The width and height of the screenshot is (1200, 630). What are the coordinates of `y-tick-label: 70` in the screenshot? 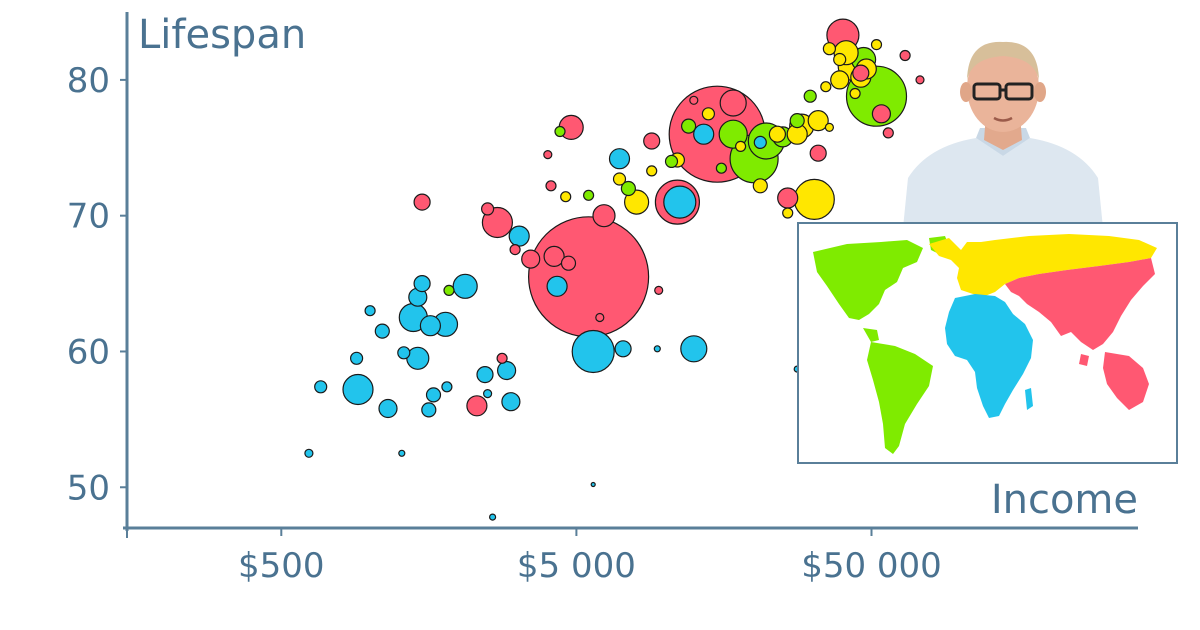 It's located at (88, 217).